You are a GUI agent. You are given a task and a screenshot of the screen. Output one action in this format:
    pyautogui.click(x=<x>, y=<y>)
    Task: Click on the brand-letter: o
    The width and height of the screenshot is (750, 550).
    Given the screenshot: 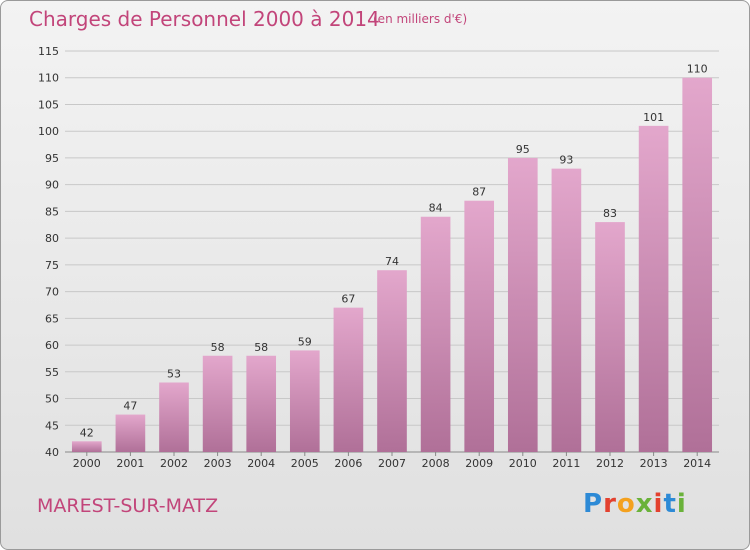 What is the action you would take?
    pyautogui.click(x=626, y=504)
    